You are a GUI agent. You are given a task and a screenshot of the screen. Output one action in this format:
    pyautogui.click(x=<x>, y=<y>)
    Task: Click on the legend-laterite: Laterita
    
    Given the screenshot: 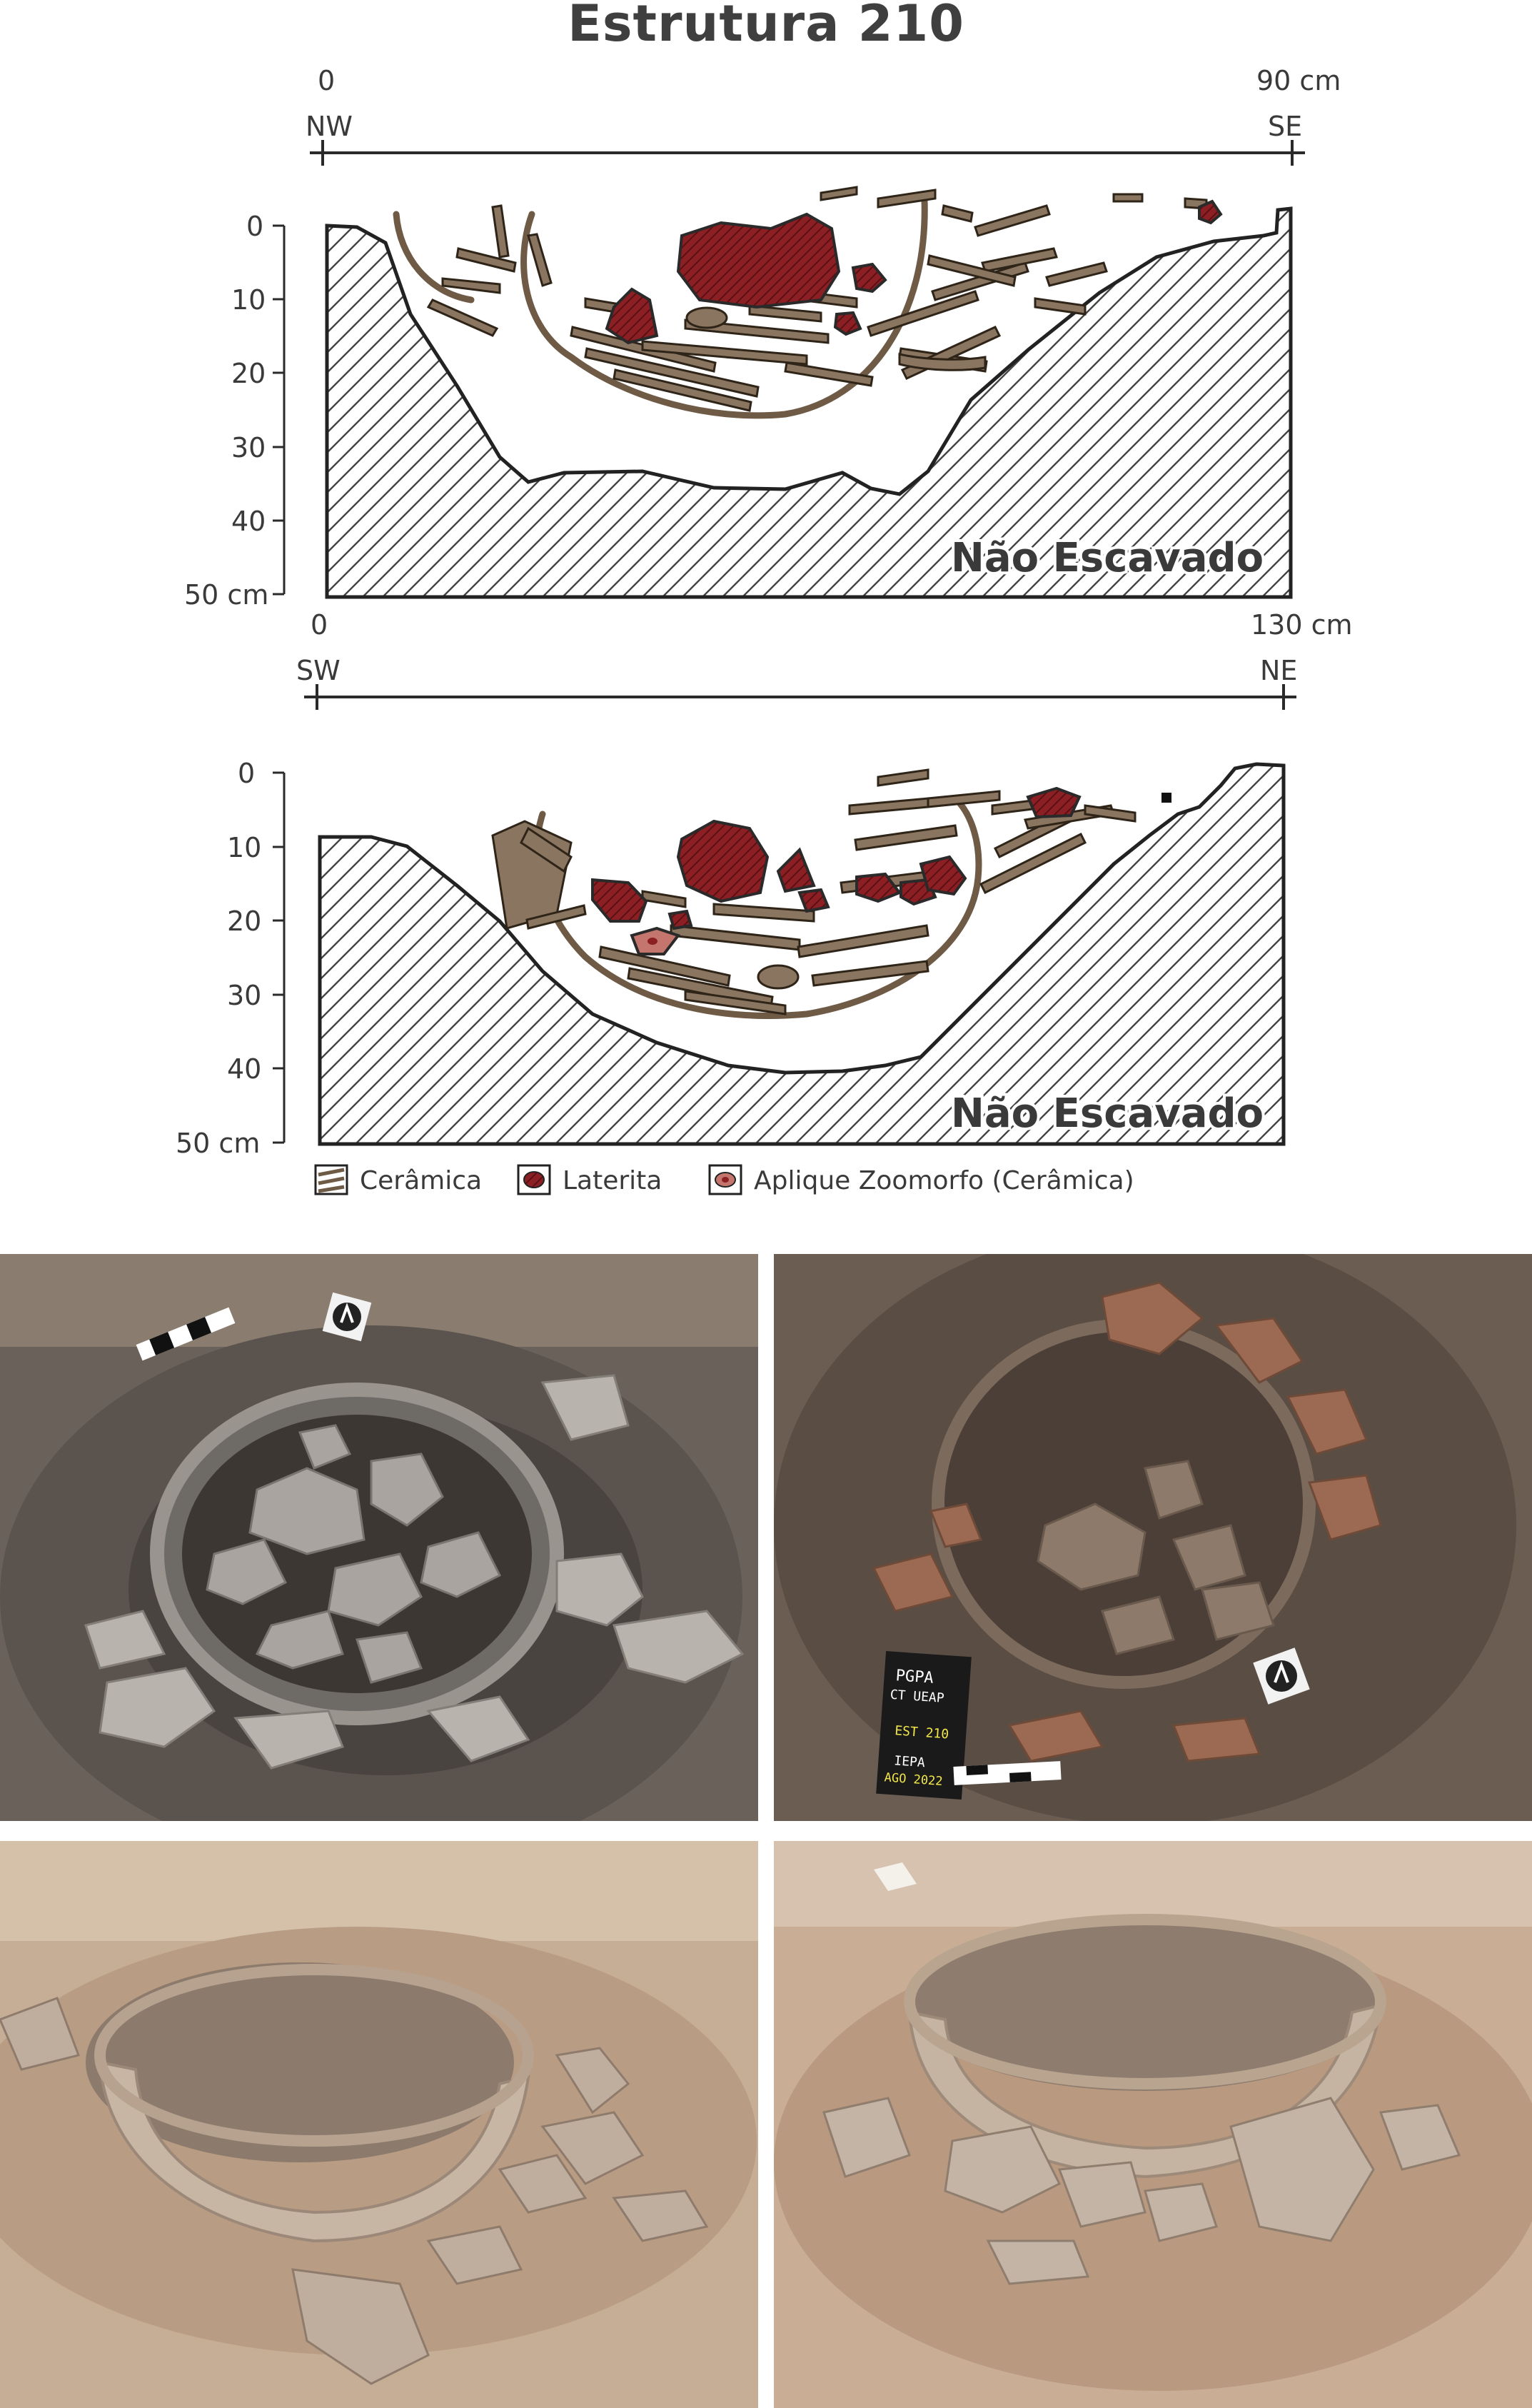 What is the action you would take?
    pyautogui.click(x=589, y=1180)
    